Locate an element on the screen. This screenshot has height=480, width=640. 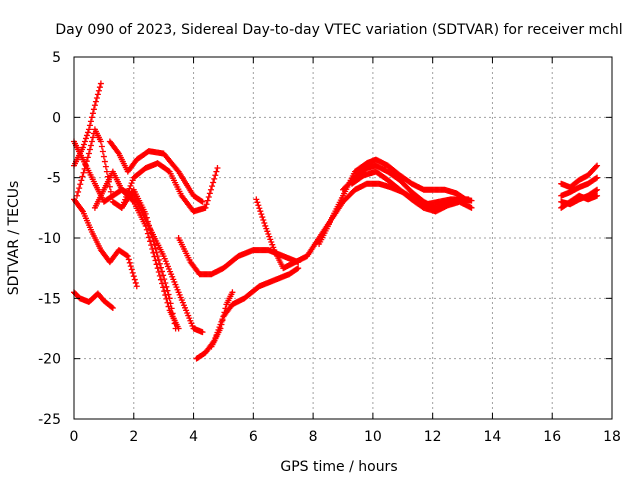
x-tick-label: 2 is located at coordinates (133, 437).